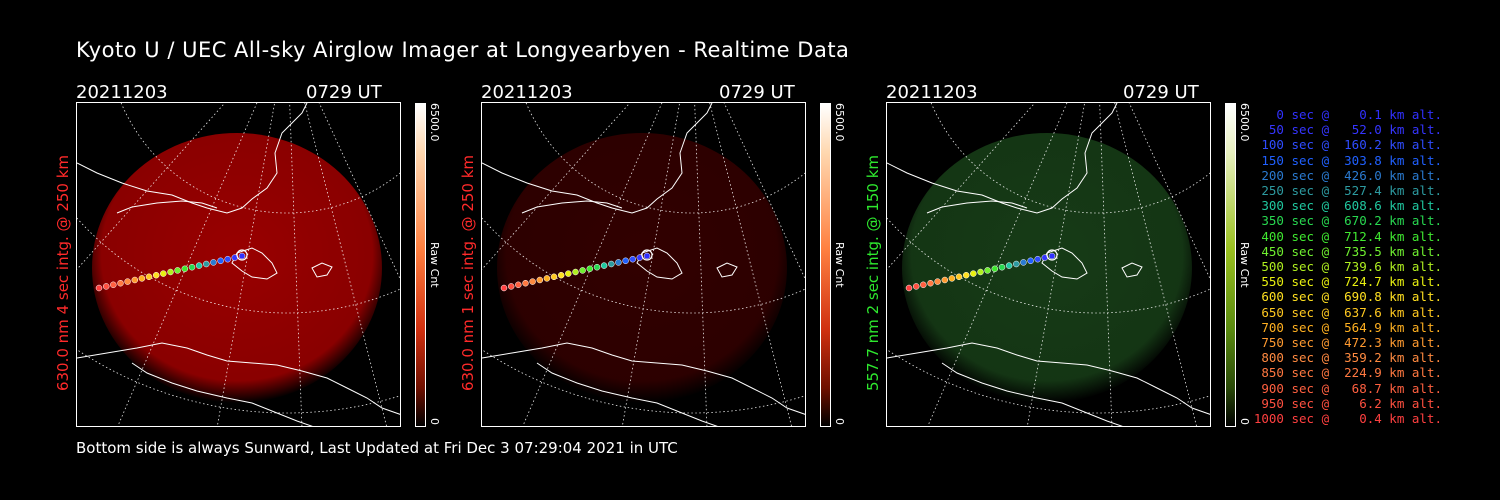  What do you see at coordinates (1351, 358) in the screenshot?
I see `legend-entry: 800 sec @ 359.2 km alt.` at bounding box center [1351, 358].